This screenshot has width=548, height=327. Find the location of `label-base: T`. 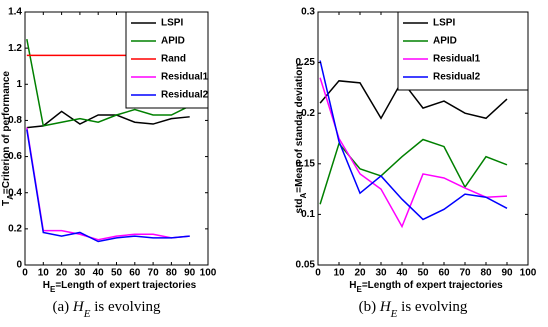

label-base: T is located at coordinates (6, 203).